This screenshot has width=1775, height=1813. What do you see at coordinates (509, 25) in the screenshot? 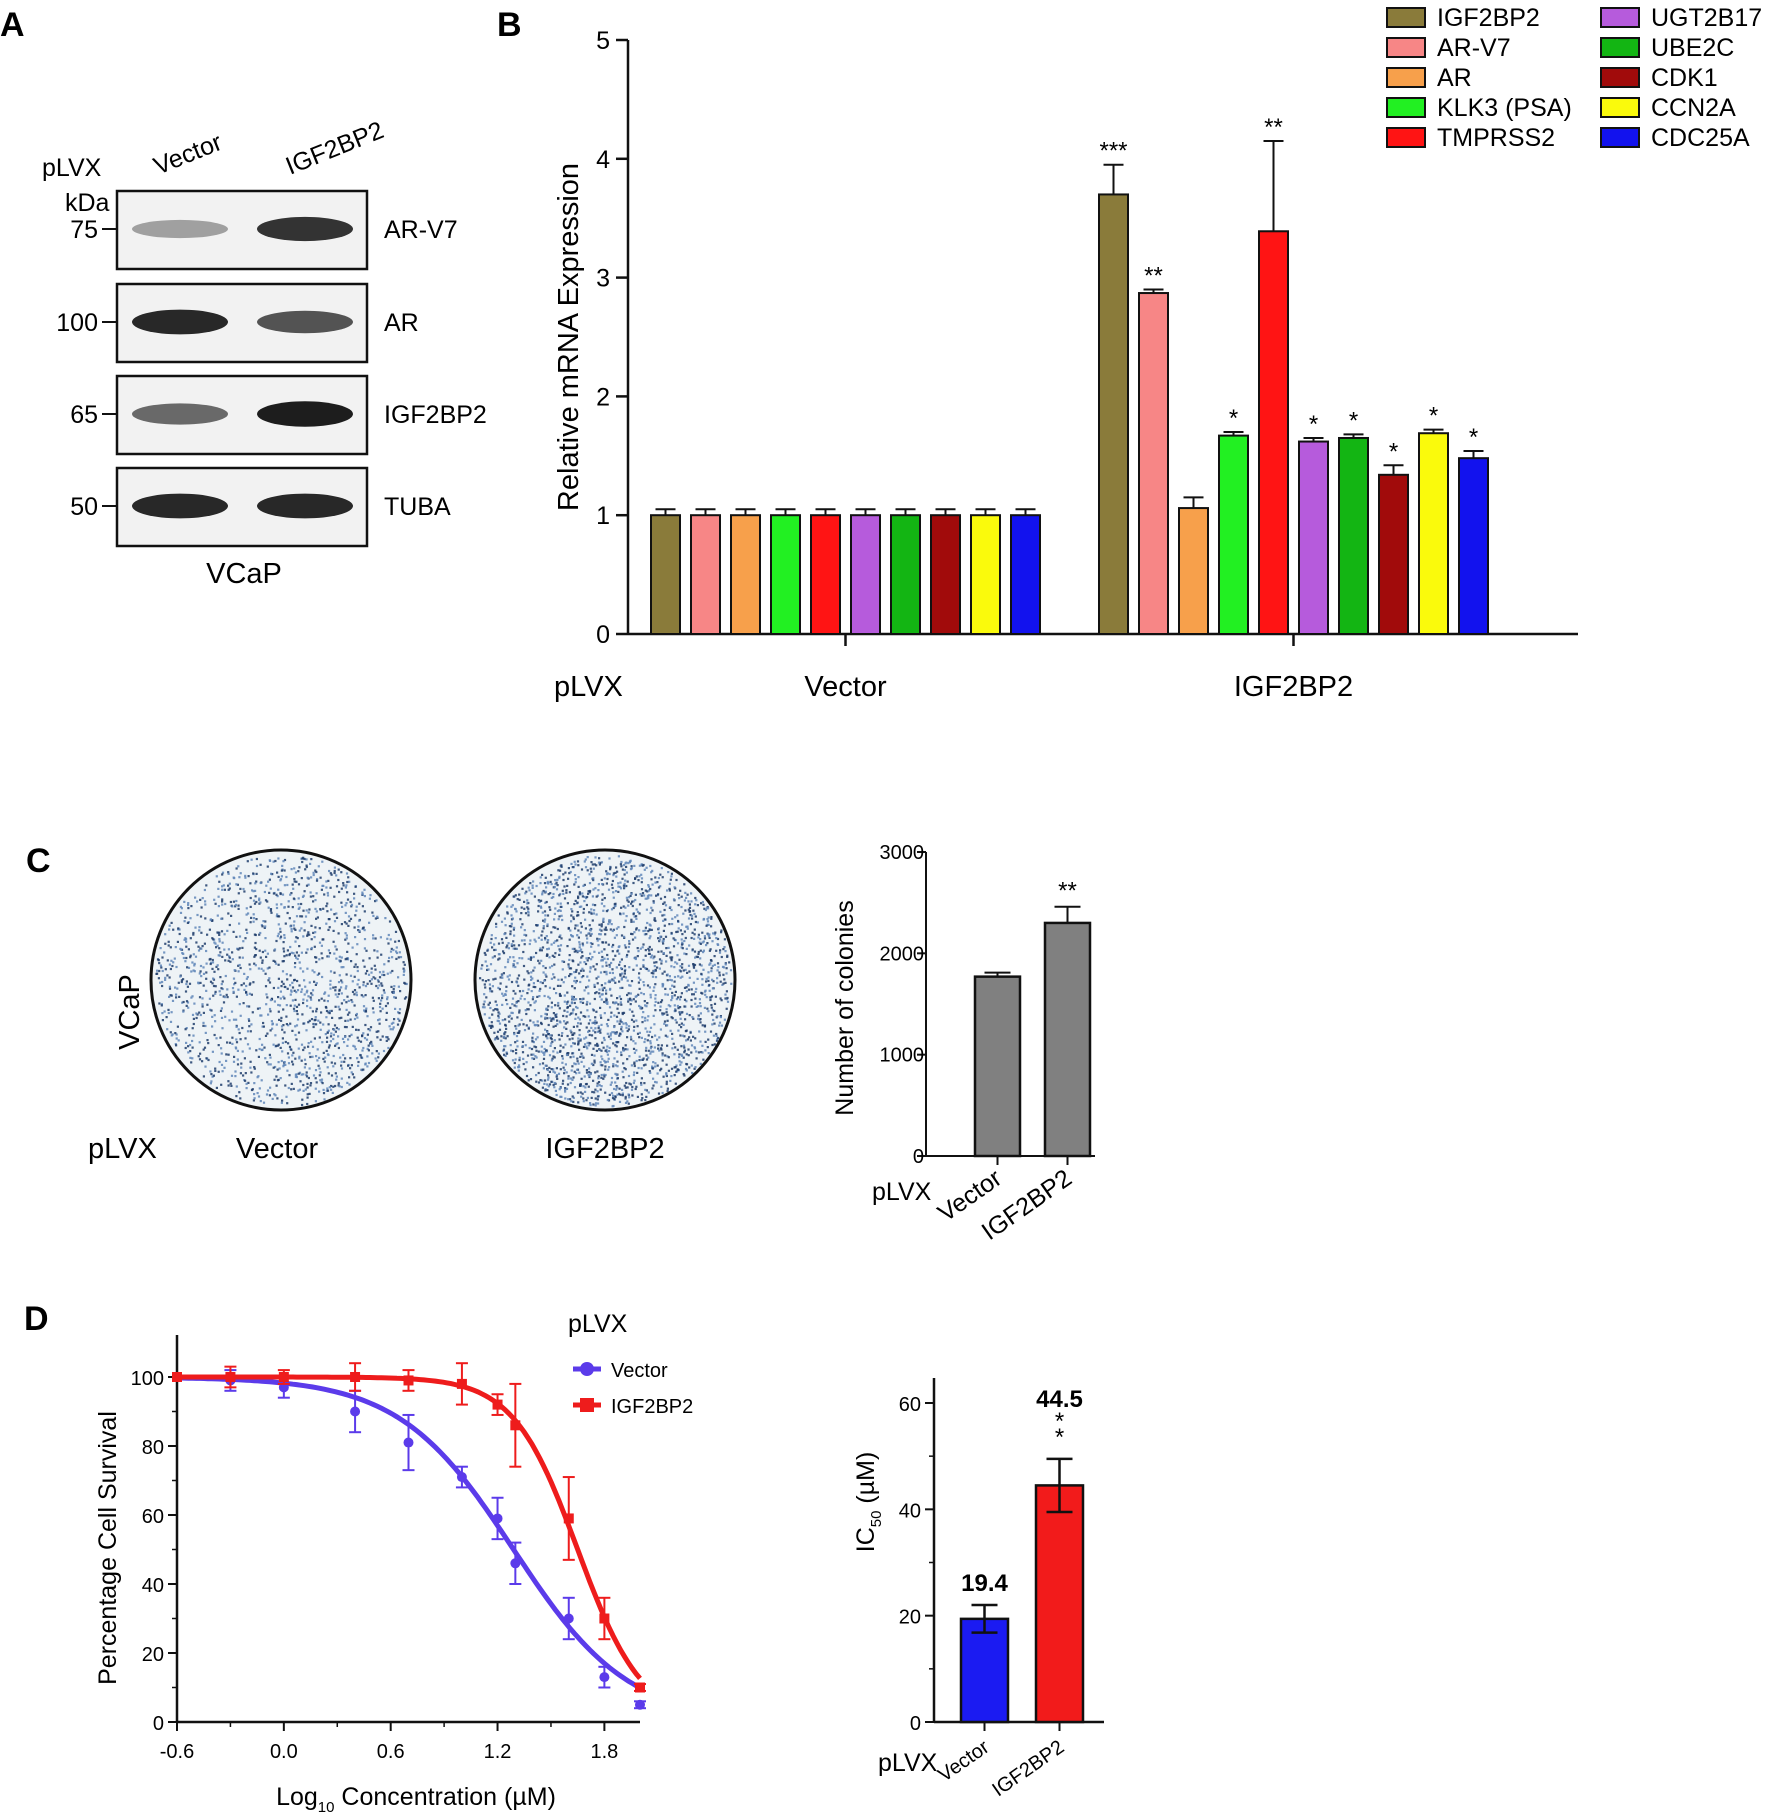
I see `panel-b-letter: B` at bounding box center [509, 25].